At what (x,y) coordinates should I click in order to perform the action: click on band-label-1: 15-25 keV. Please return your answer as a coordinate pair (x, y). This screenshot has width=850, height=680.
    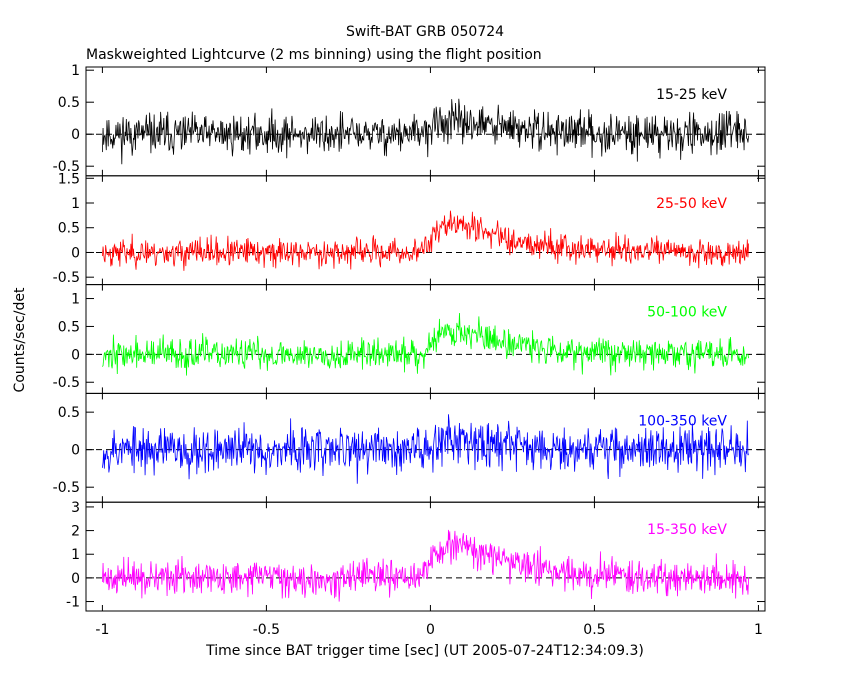
    Looking at the image, I should click on (691, 95).